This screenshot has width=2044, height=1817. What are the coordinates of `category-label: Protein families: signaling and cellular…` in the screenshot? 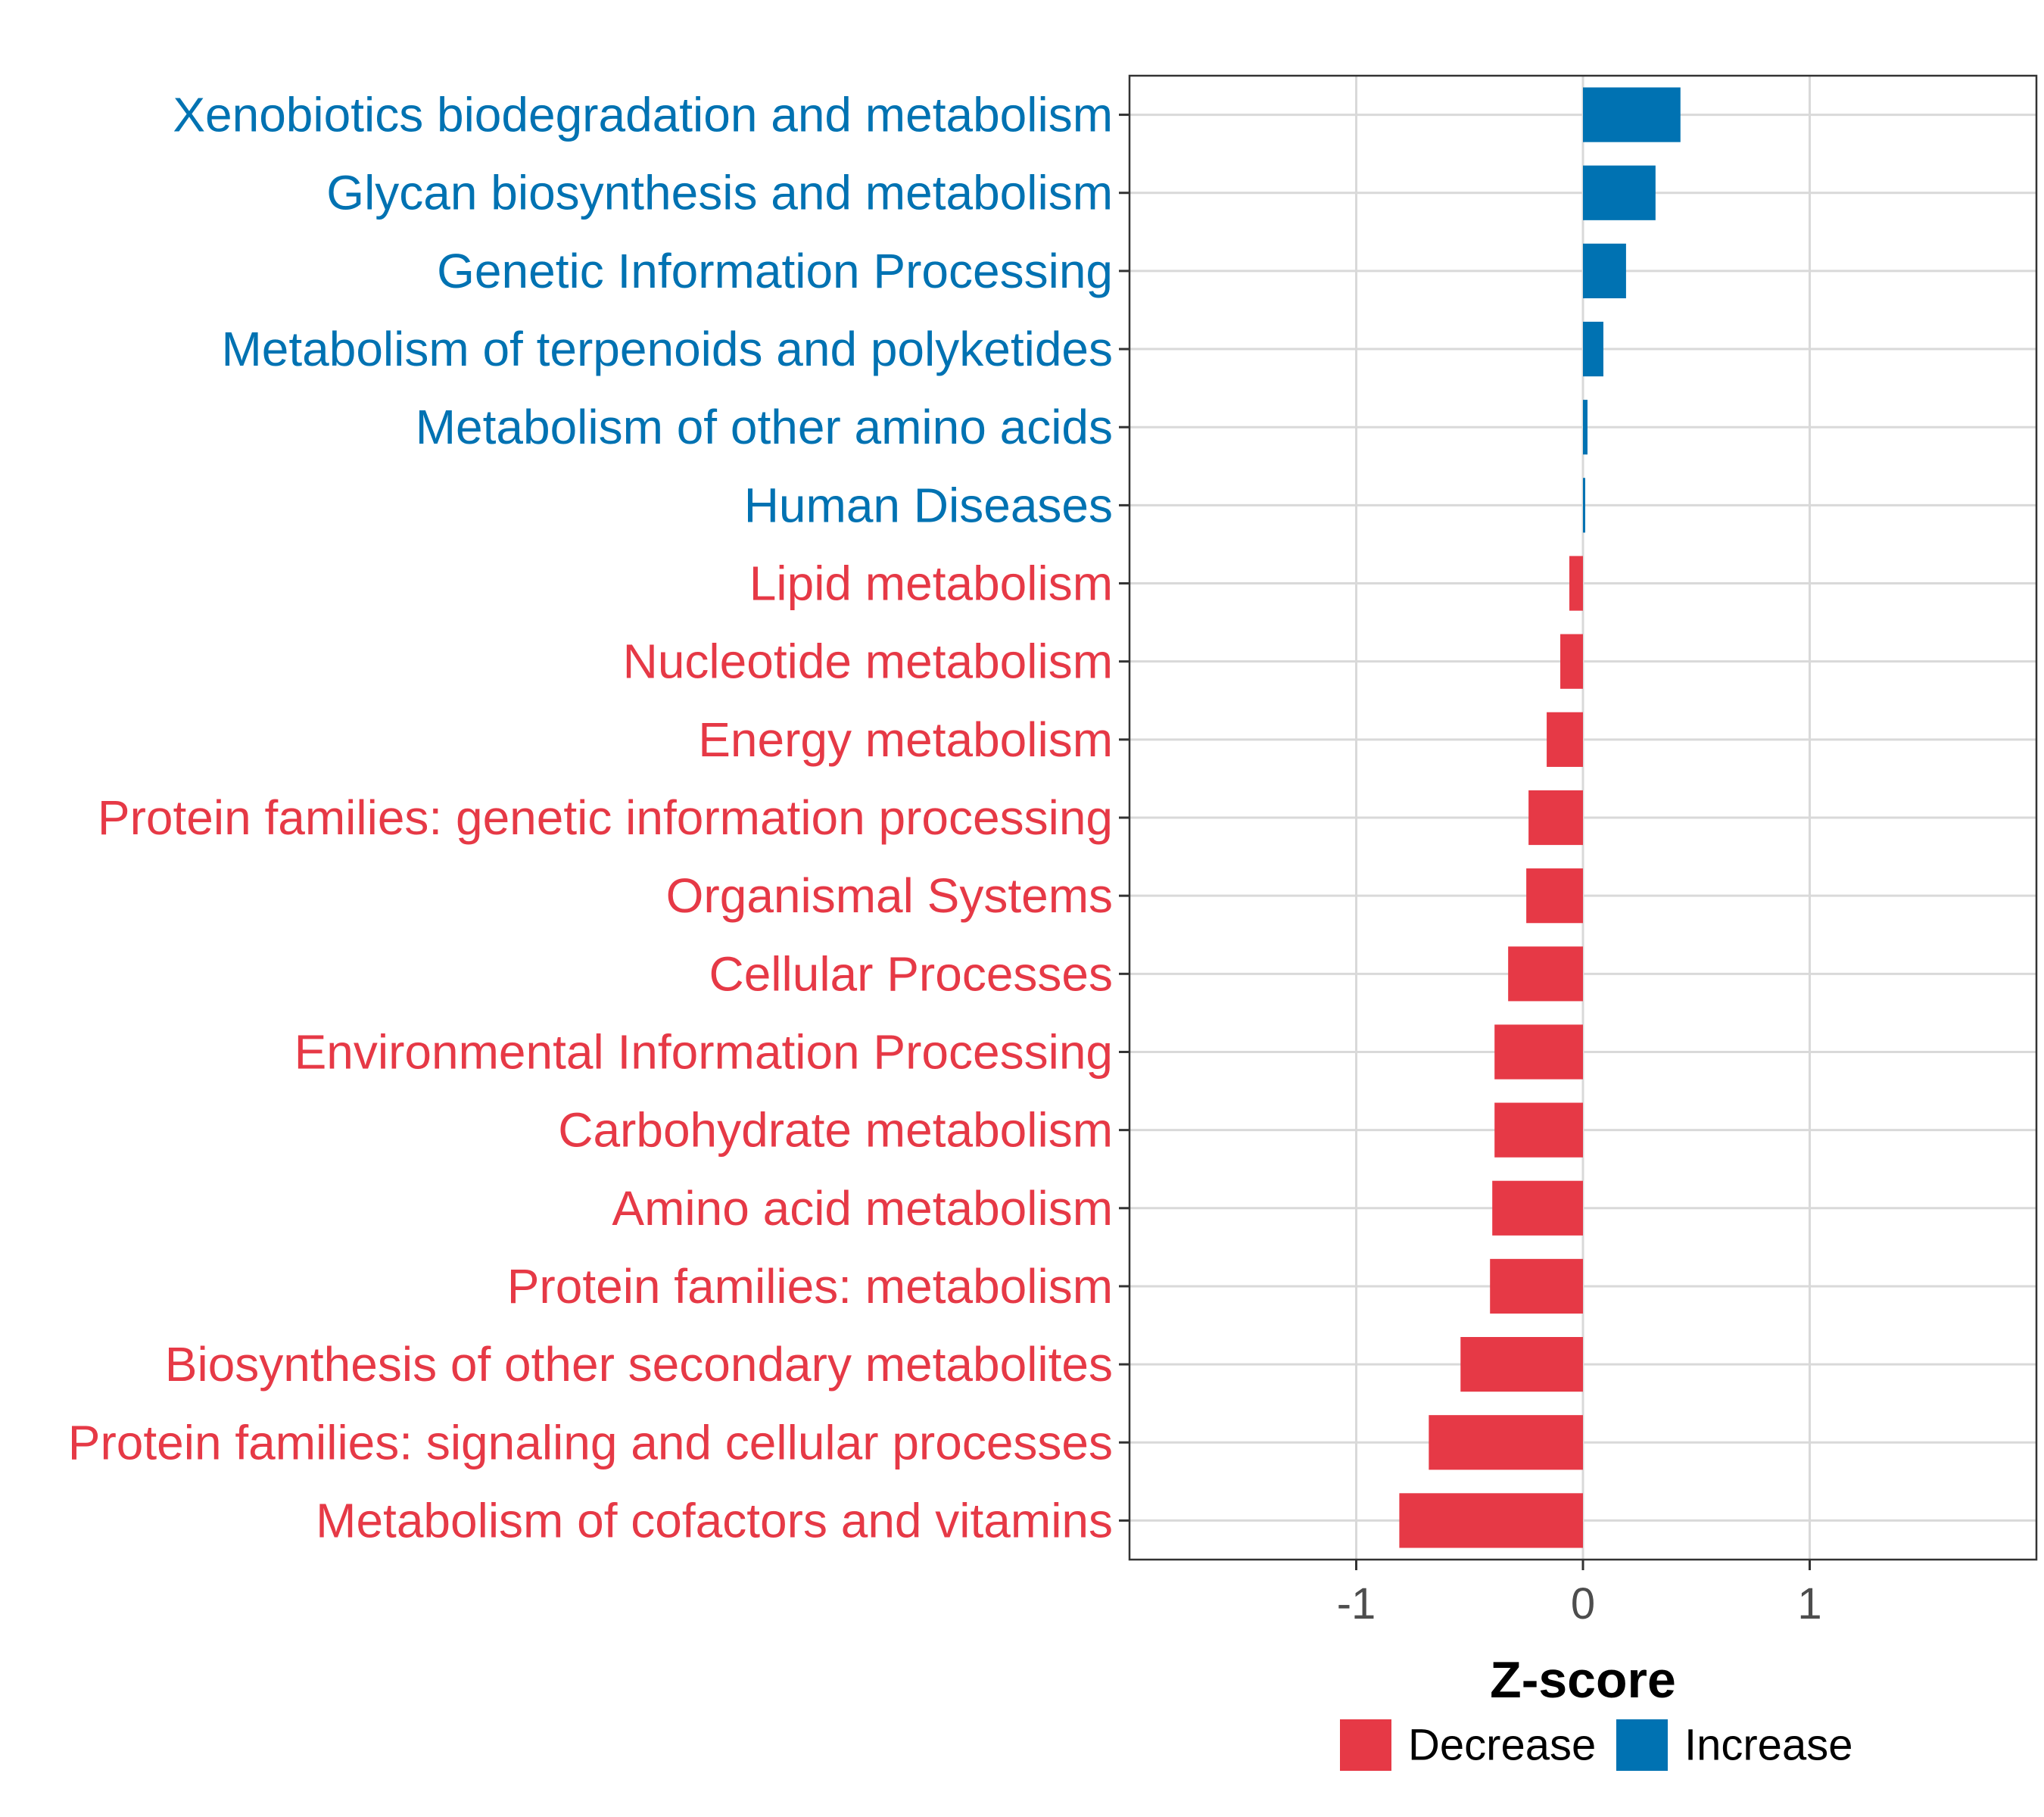 It's located at (590, 1442).